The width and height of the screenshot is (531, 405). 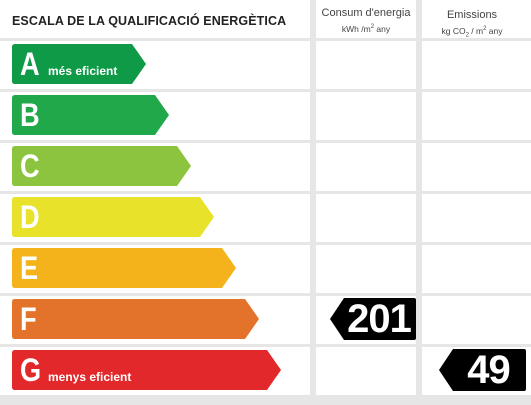 I want to click on emissions-rating-value: 49, so click(x=489, y=370).